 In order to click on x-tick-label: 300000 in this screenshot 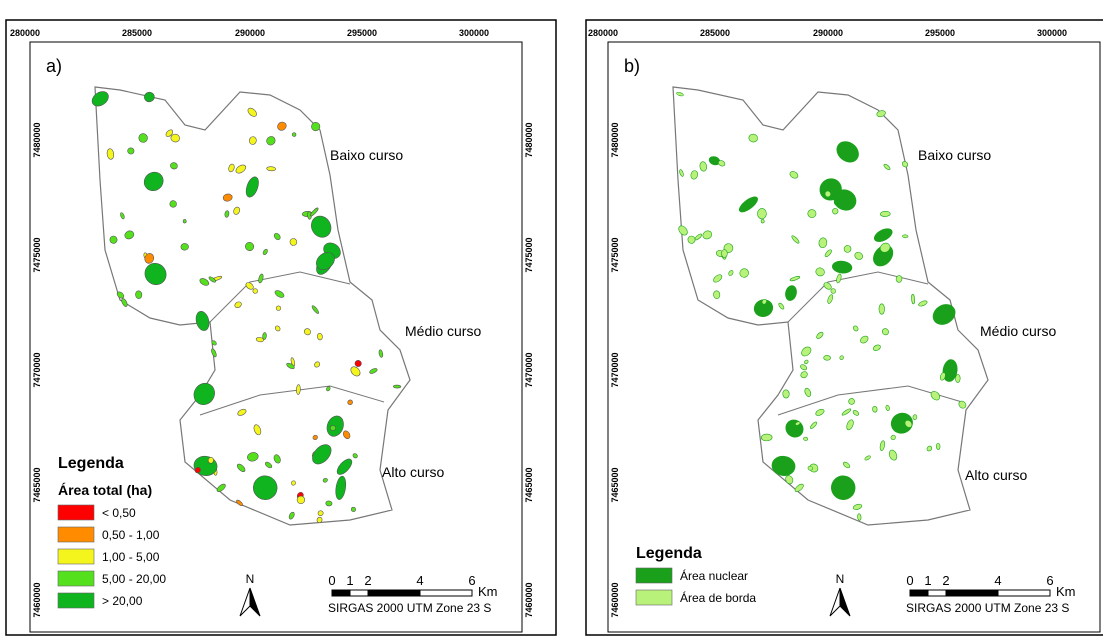, I will do `click(1052, 33)`.